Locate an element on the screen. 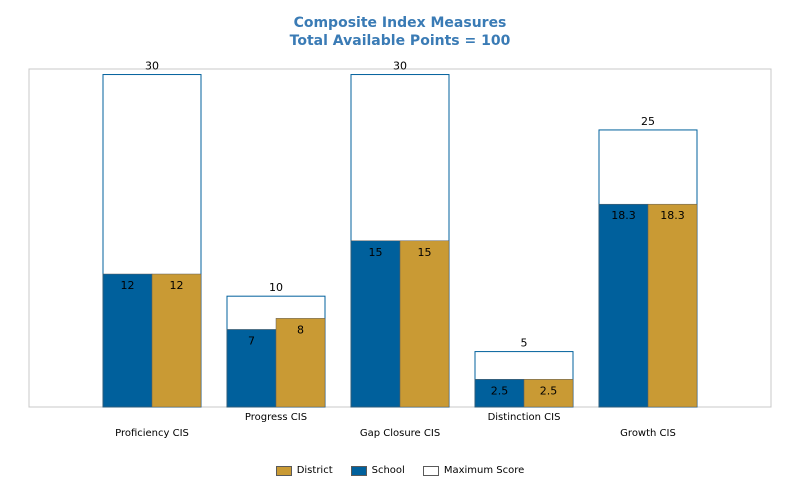  legend-swatch-school is located at coordinates (358, 470).